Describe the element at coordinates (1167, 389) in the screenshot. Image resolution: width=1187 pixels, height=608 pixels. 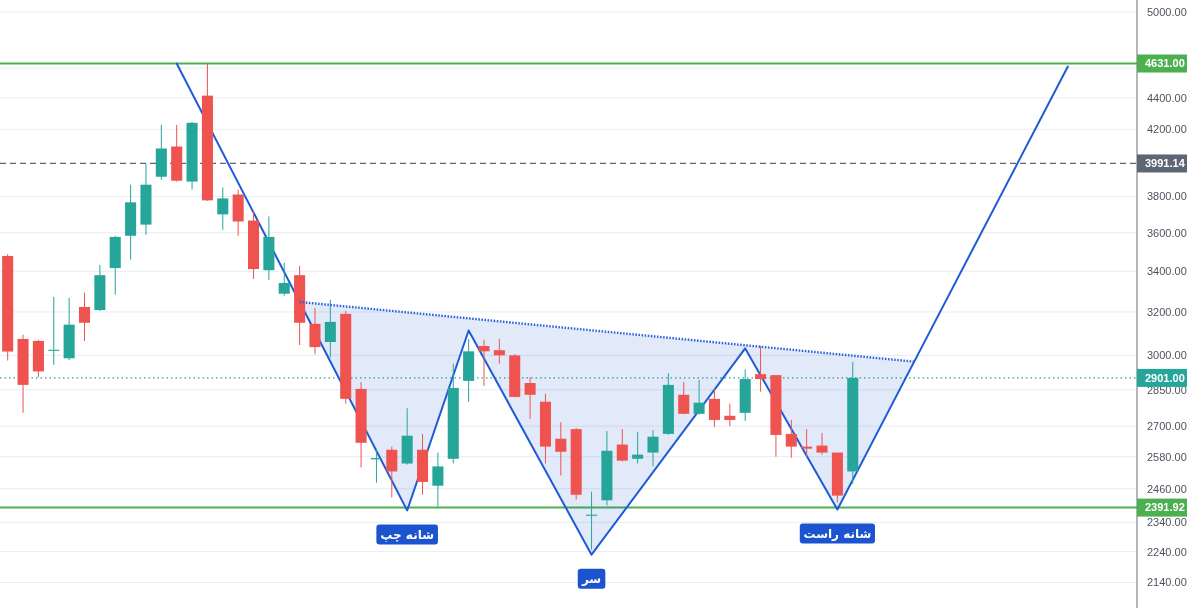
I see `y-tick-label: 2850.00` at that location.